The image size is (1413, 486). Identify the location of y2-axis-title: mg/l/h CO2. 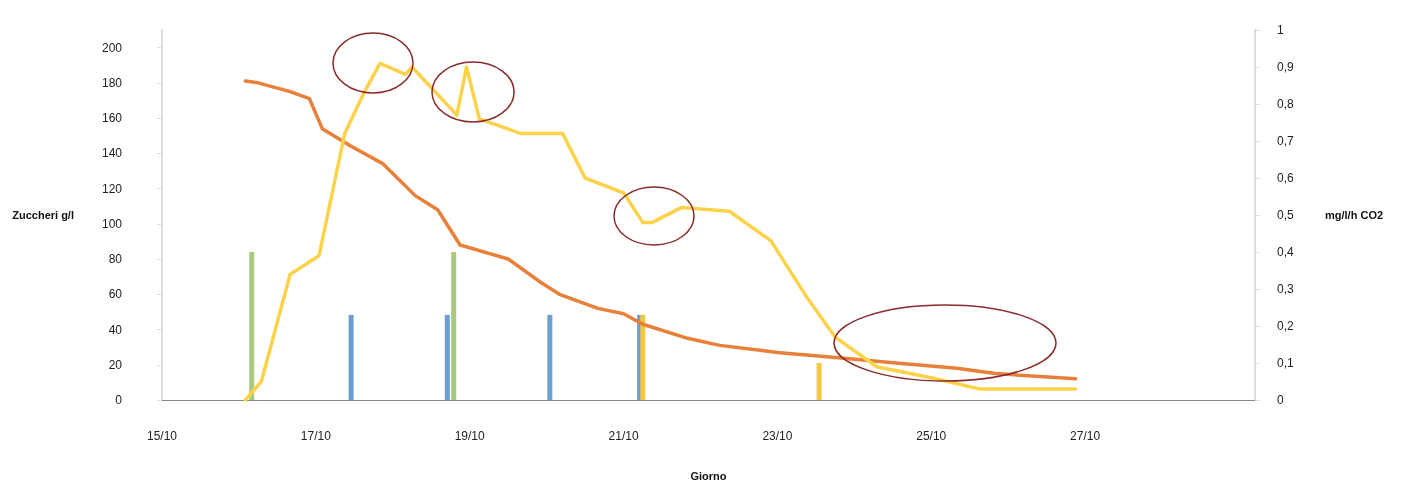
(1354, 215).